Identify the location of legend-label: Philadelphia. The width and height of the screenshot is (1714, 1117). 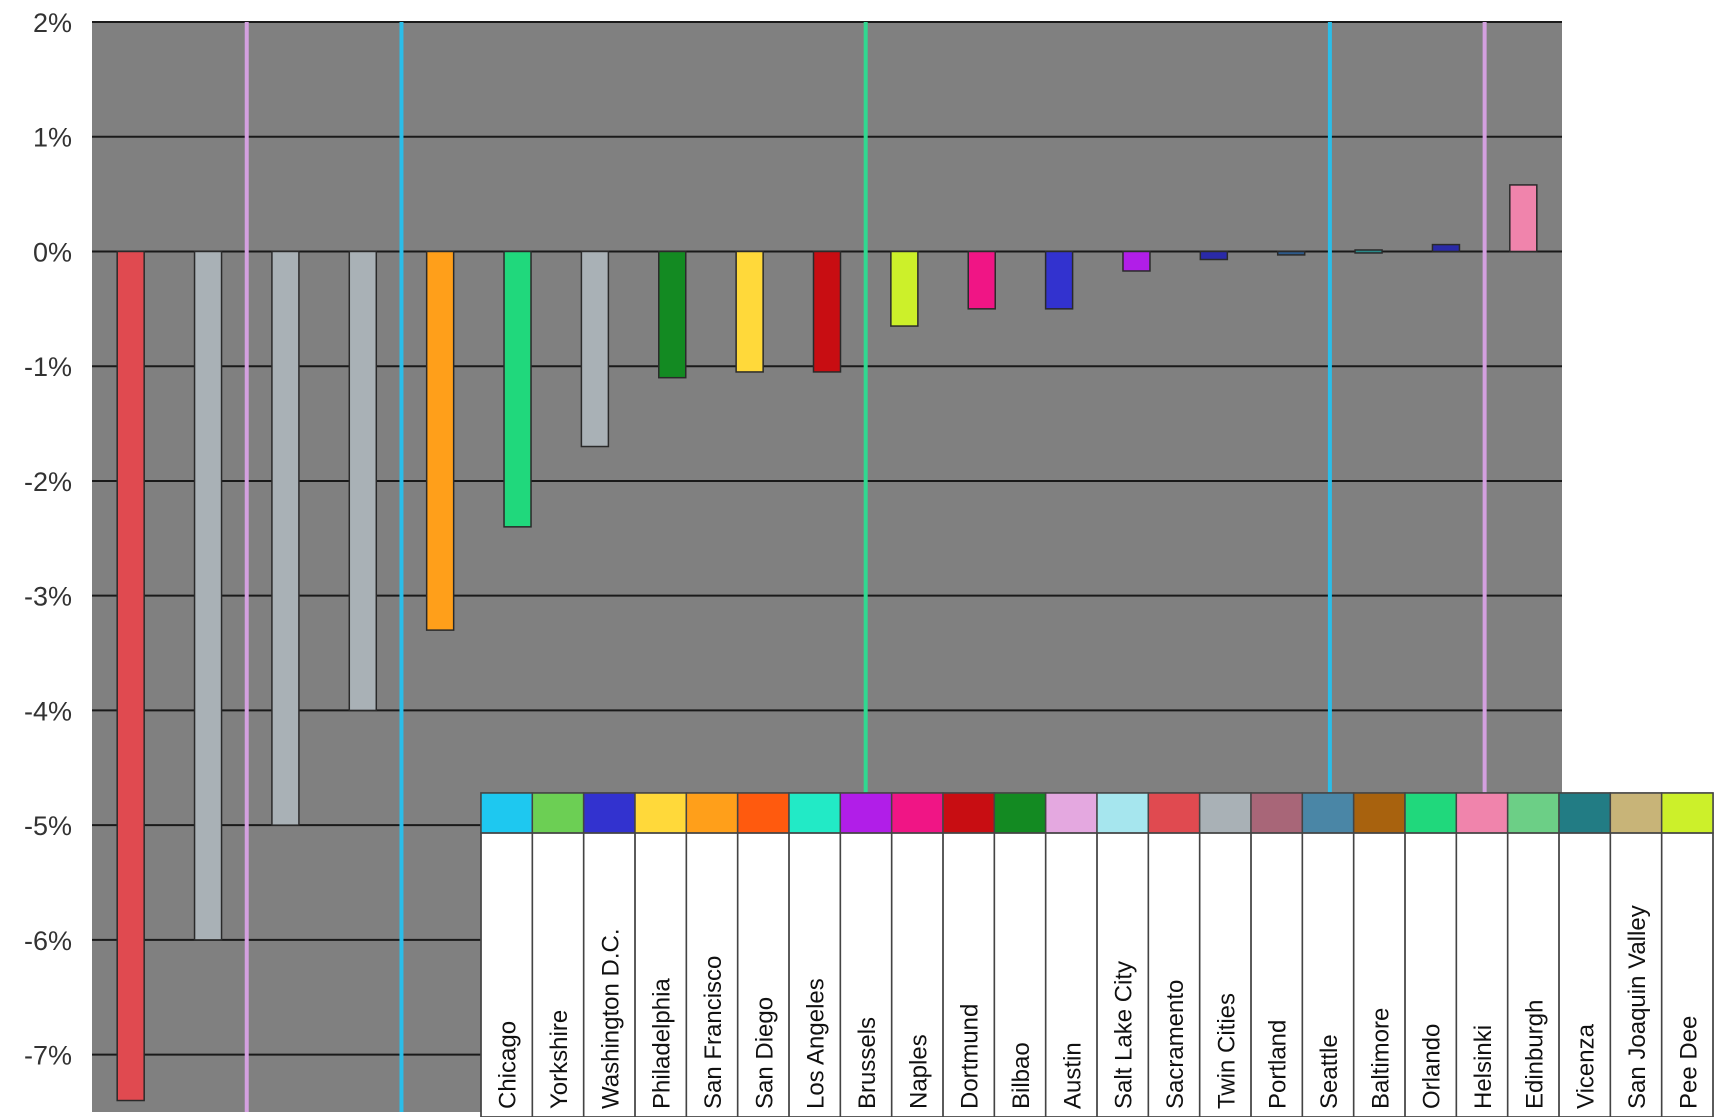
(662, 1043).